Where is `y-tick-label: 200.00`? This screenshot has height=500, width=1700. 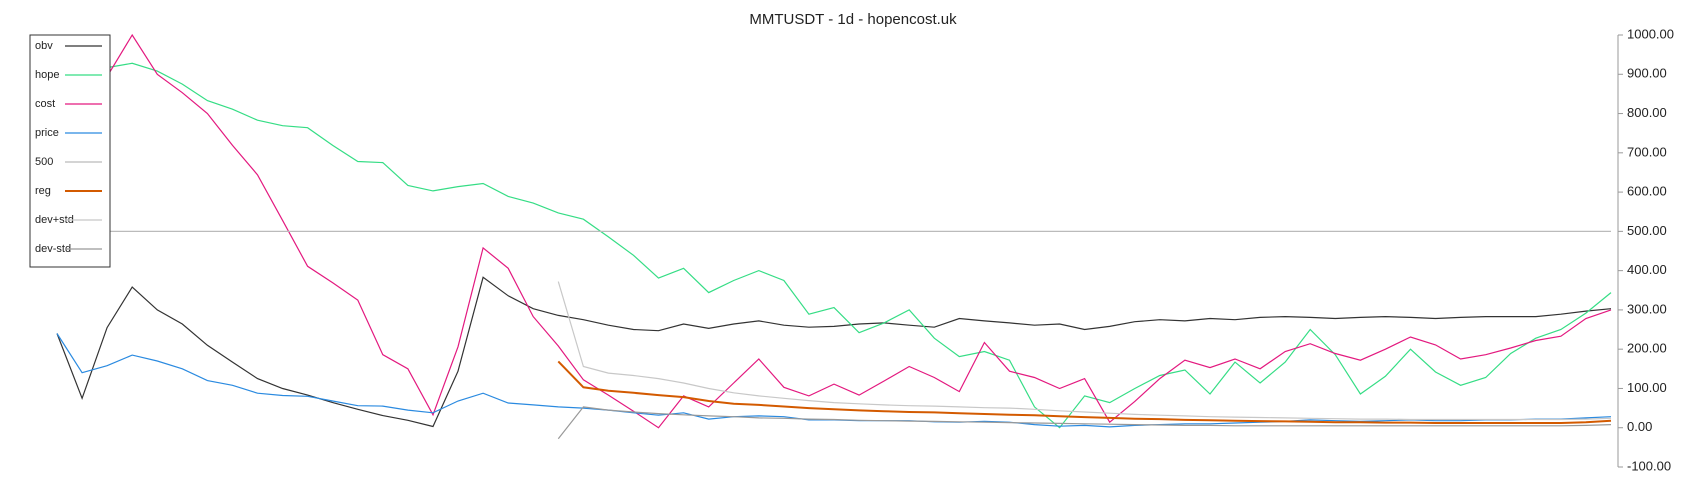
y-tick-label: 200.00 is located at coordinates (1647, 348).